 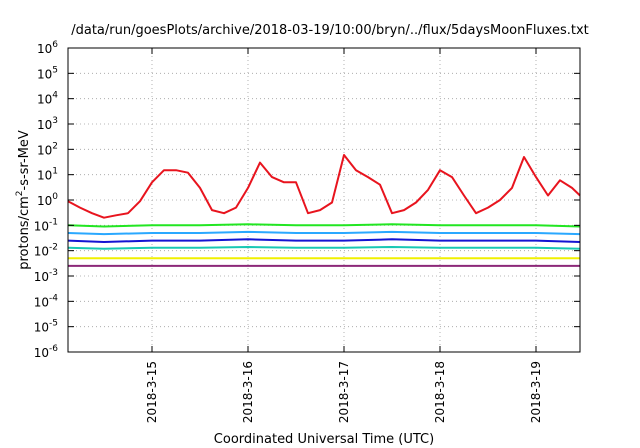 I want to click on x-tick-label: 2018-3-17, so click(x=344, y=392).